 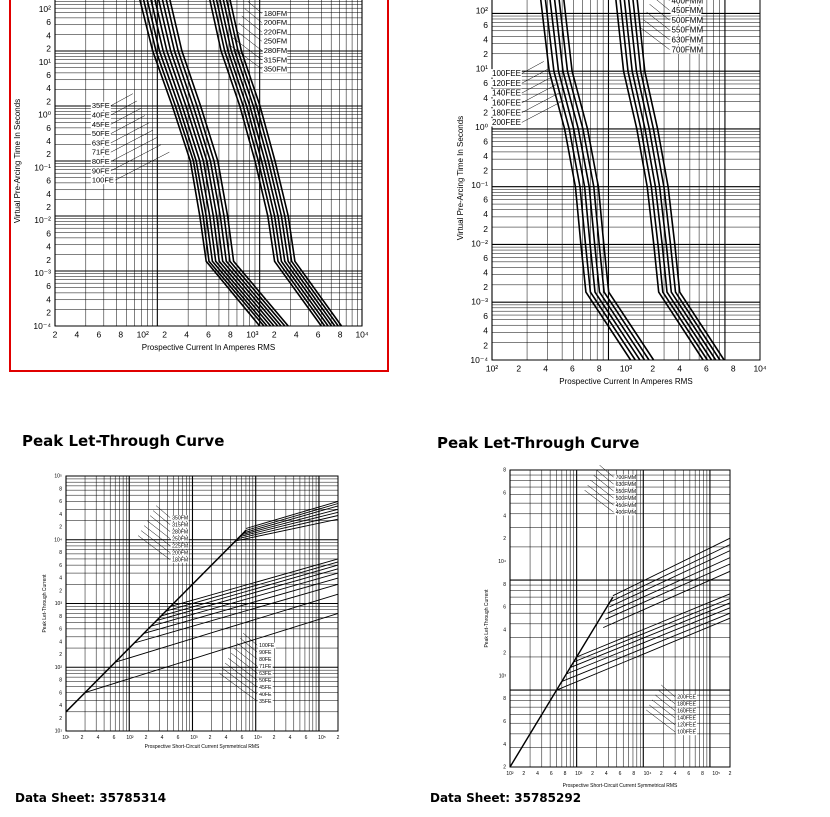 I want to click on series-label-350FM: 350FM, so click(x=180, y=518).